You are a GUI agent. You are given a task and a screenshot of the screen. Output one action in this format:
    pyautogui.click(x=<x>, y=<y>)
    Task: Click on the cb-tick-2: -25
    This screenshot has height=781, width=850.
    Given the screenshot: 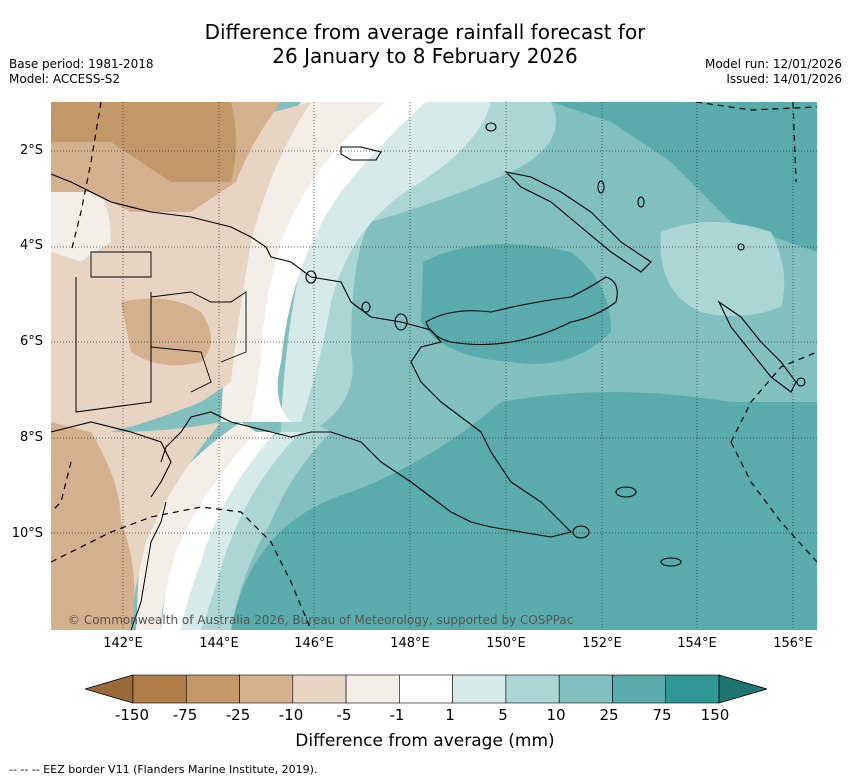 What is the action you would take?
    pyautogui.click(x=238, y=715)
    